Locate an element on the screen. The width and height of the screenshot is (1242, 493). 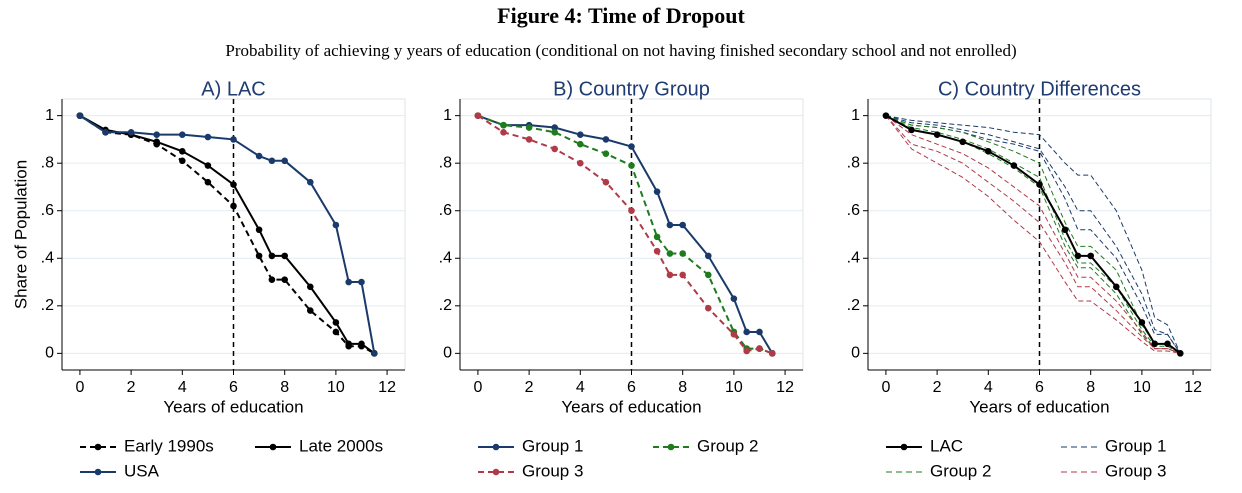
y-tick-label: .2 is located at coordinates (853, 305).